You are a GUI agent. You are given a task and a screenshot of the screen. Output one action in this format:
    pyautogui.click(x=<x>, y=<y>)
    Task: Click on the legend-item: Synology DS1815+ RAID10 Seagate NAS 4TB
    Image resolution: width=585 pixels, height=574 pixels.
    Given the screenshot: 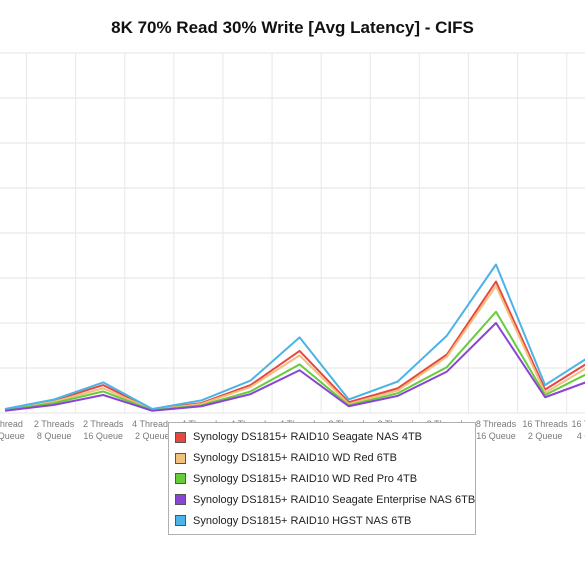 What is the action you would take?
    pyautogui.click(x=322, y=437)
    